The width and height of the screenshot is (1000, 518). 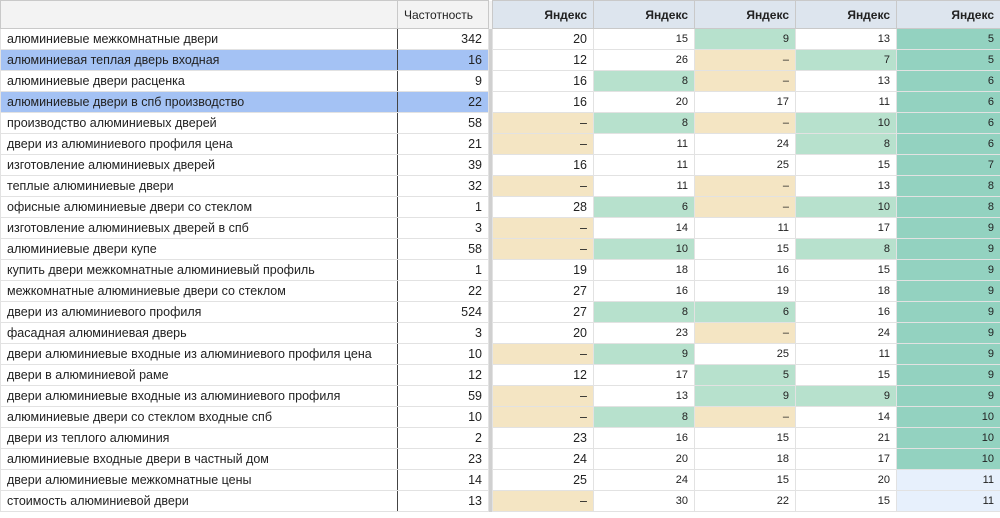 I want to click on cell: двери из теплого алюминия, so click(x=199, y=438).